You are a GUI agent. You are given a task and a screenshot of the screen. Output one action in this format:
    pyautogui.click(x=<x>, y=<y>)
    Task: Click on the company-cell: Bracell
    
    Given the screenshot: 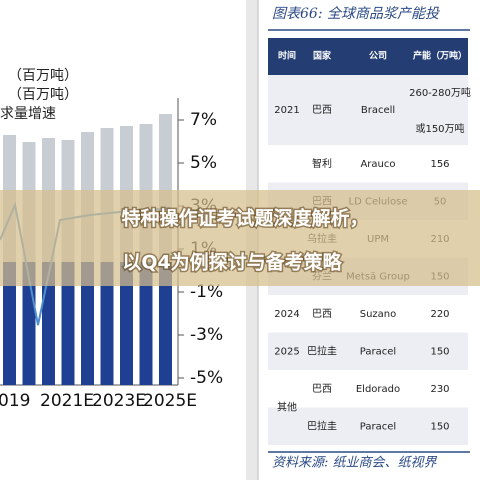 What is the action you would take?
    pyautogui.click(x=378, y=110)
    